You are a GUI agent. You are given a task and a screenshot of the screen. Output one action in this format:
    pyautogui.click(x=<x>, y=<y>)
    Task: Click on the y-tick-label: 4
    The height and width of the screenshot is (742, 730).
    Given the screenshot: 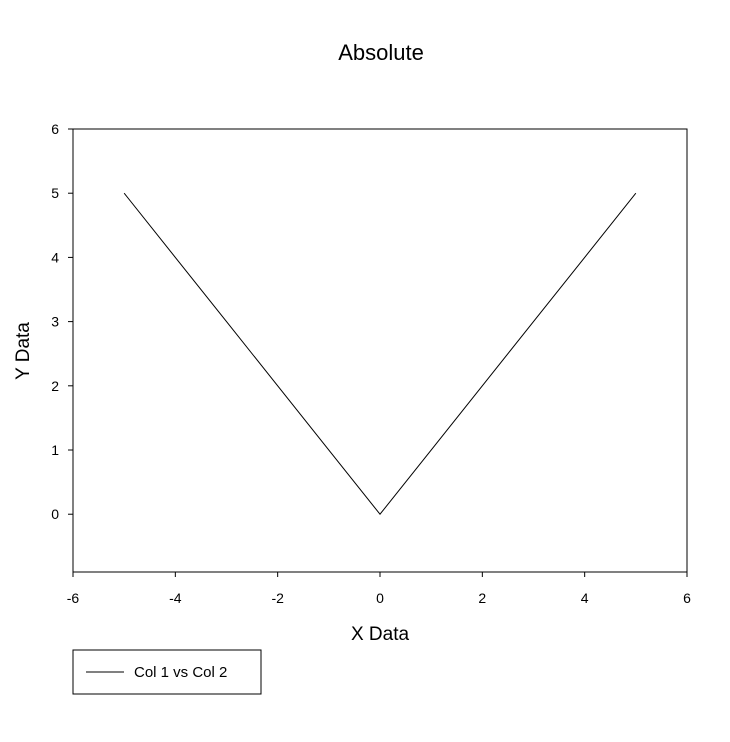 What is the action you would take?
    pyautogui.click(x=55, y=257)
    